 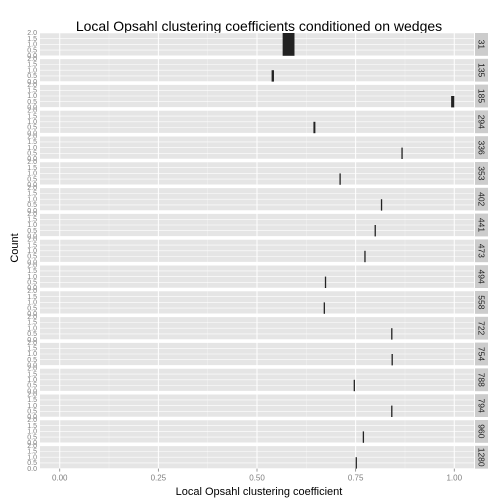 I want to click on facet-strip-label: 558, so click(x=482, y=302).